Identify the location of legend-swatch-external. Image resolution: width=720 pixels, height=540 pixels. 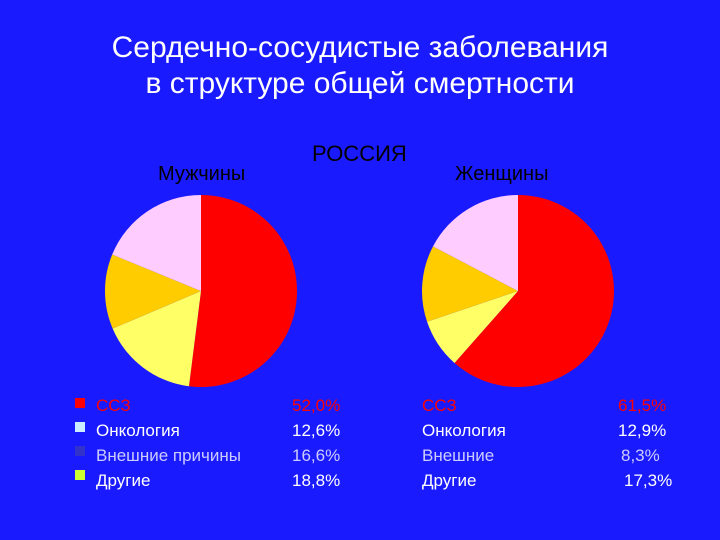
(80, 451).